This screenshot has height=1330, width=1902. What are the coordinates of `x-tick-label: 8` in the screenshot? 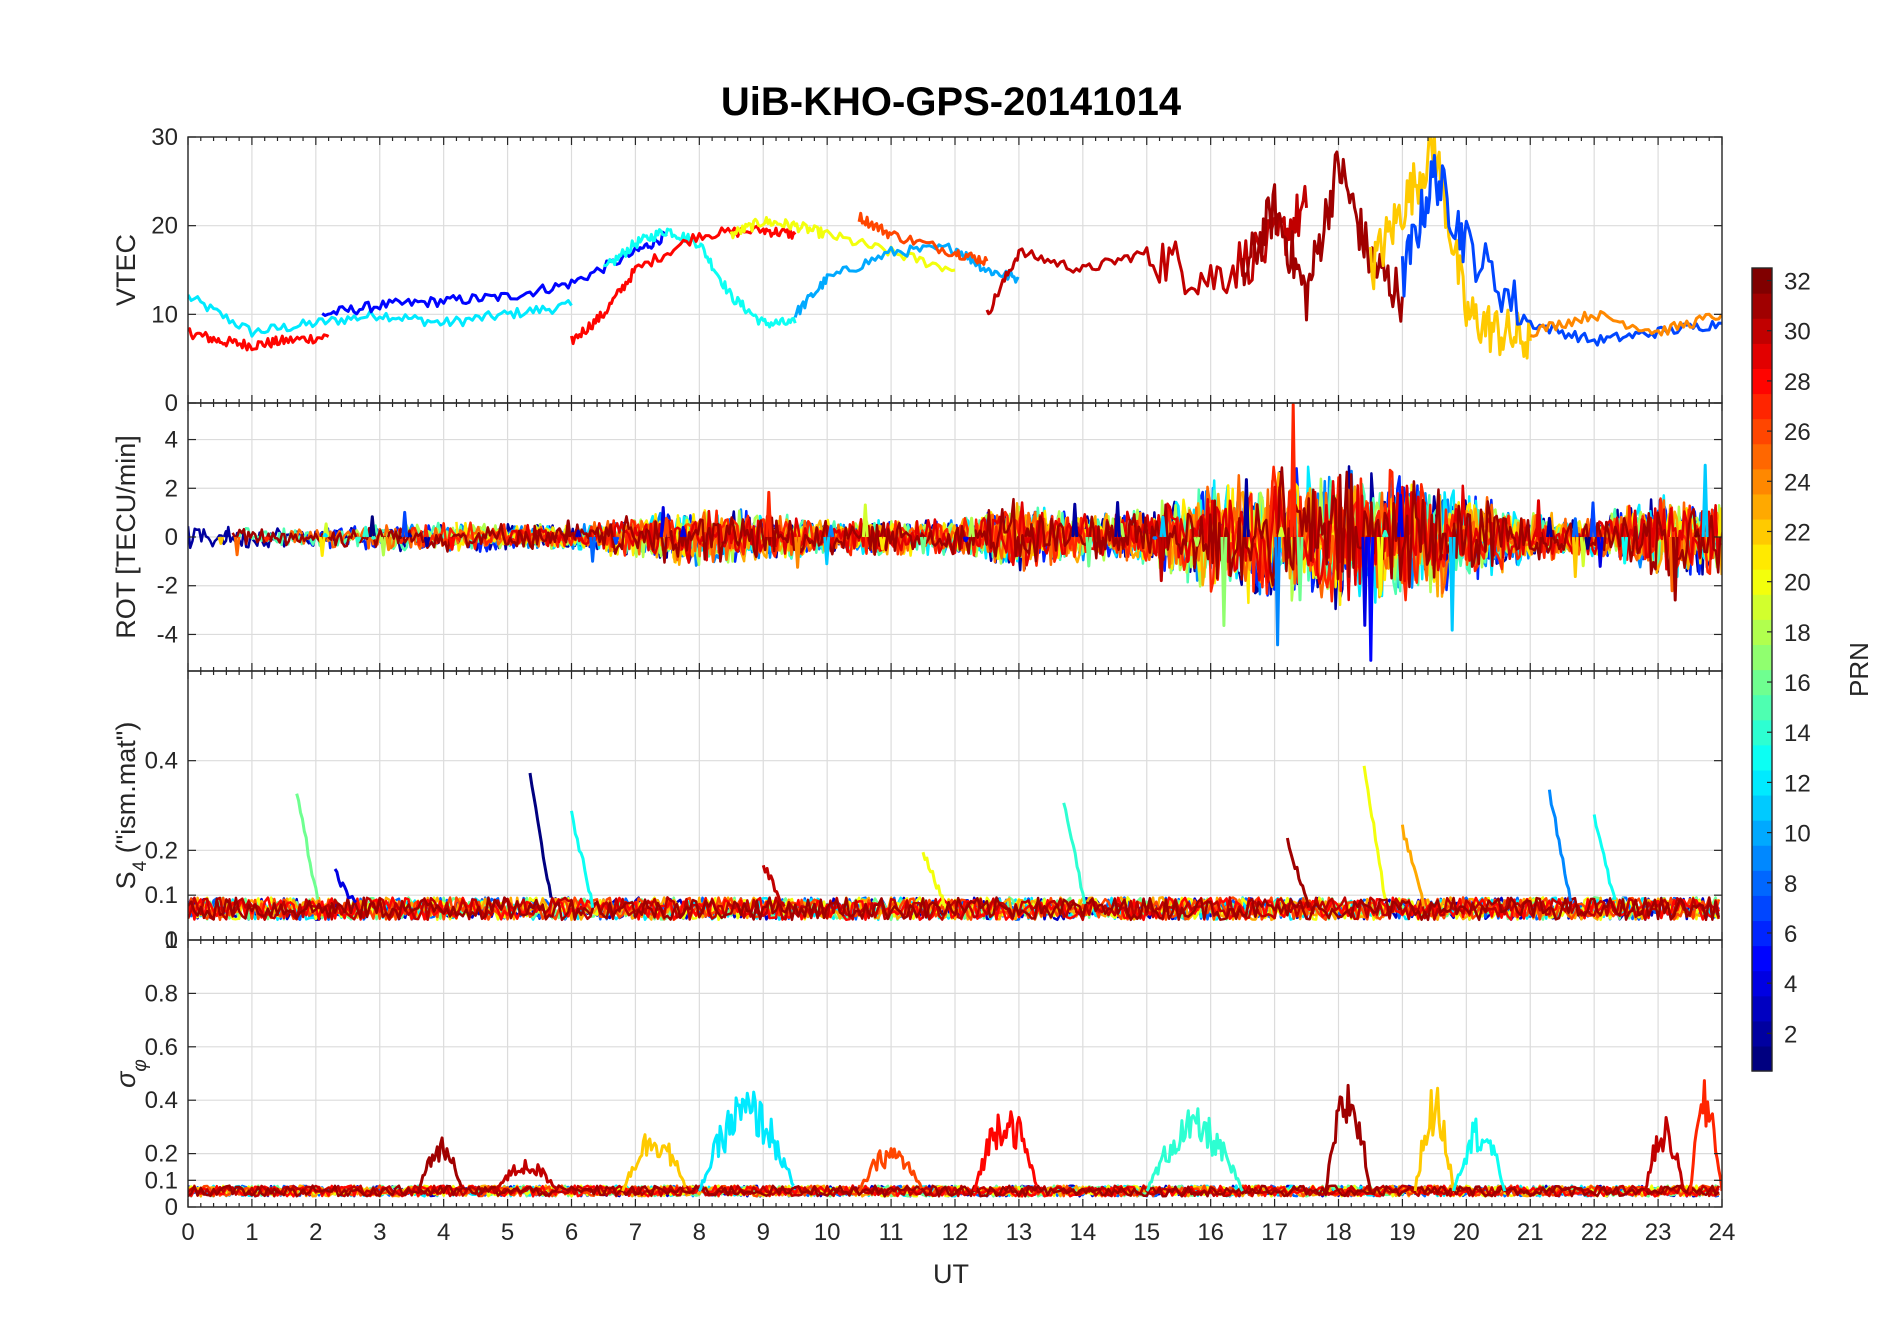 It's located at (699, 1232).